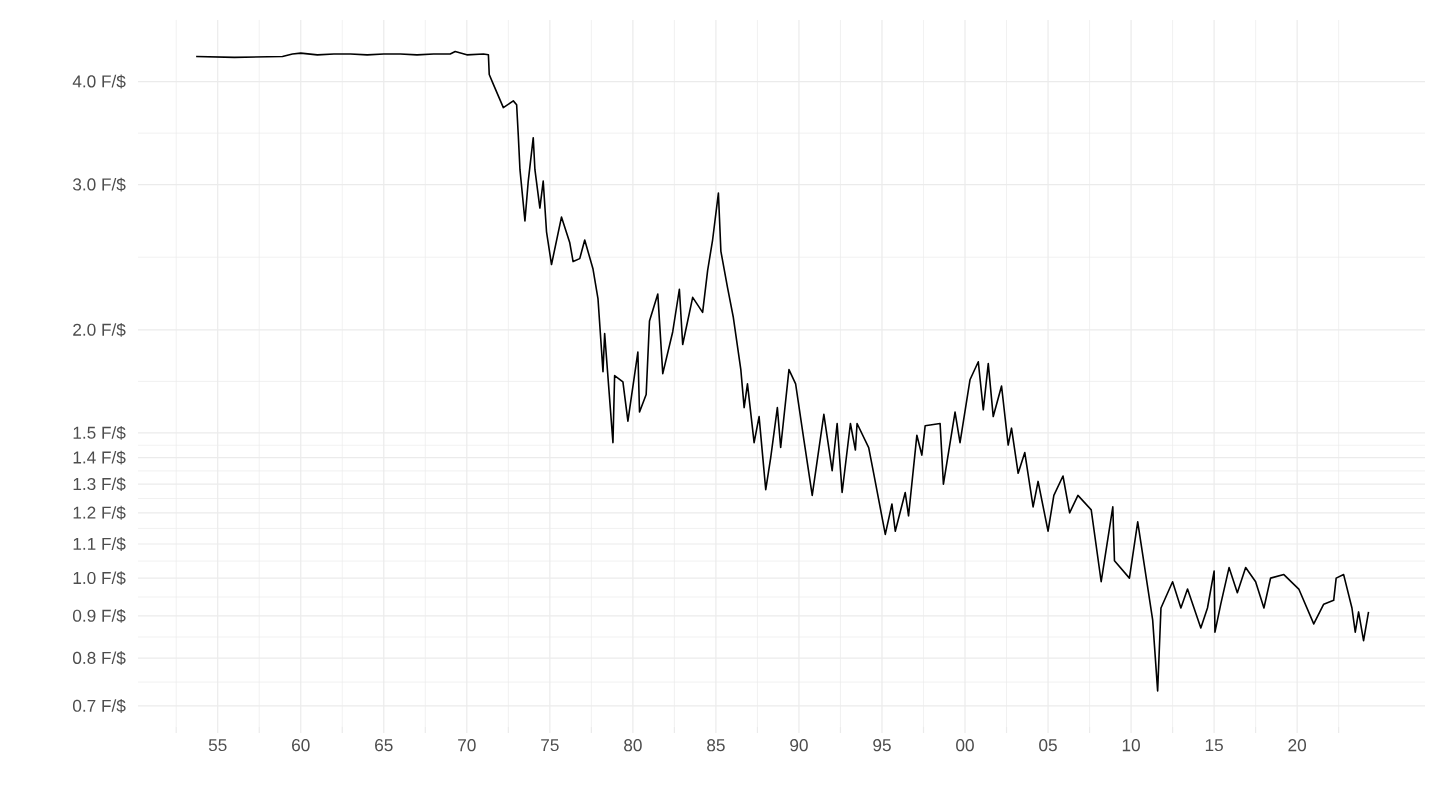 The image size is (1440, 810). I want to click on x-tick-label: 10, so click(1131, 745).